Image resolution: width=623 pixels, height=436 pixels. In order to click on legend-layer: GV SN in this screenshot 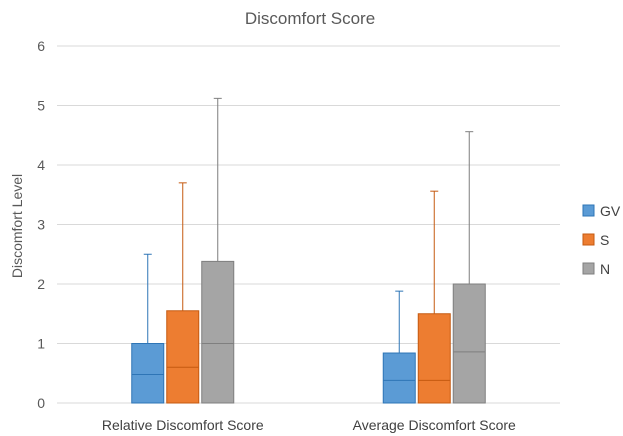, I will do `click(601, 240)`.